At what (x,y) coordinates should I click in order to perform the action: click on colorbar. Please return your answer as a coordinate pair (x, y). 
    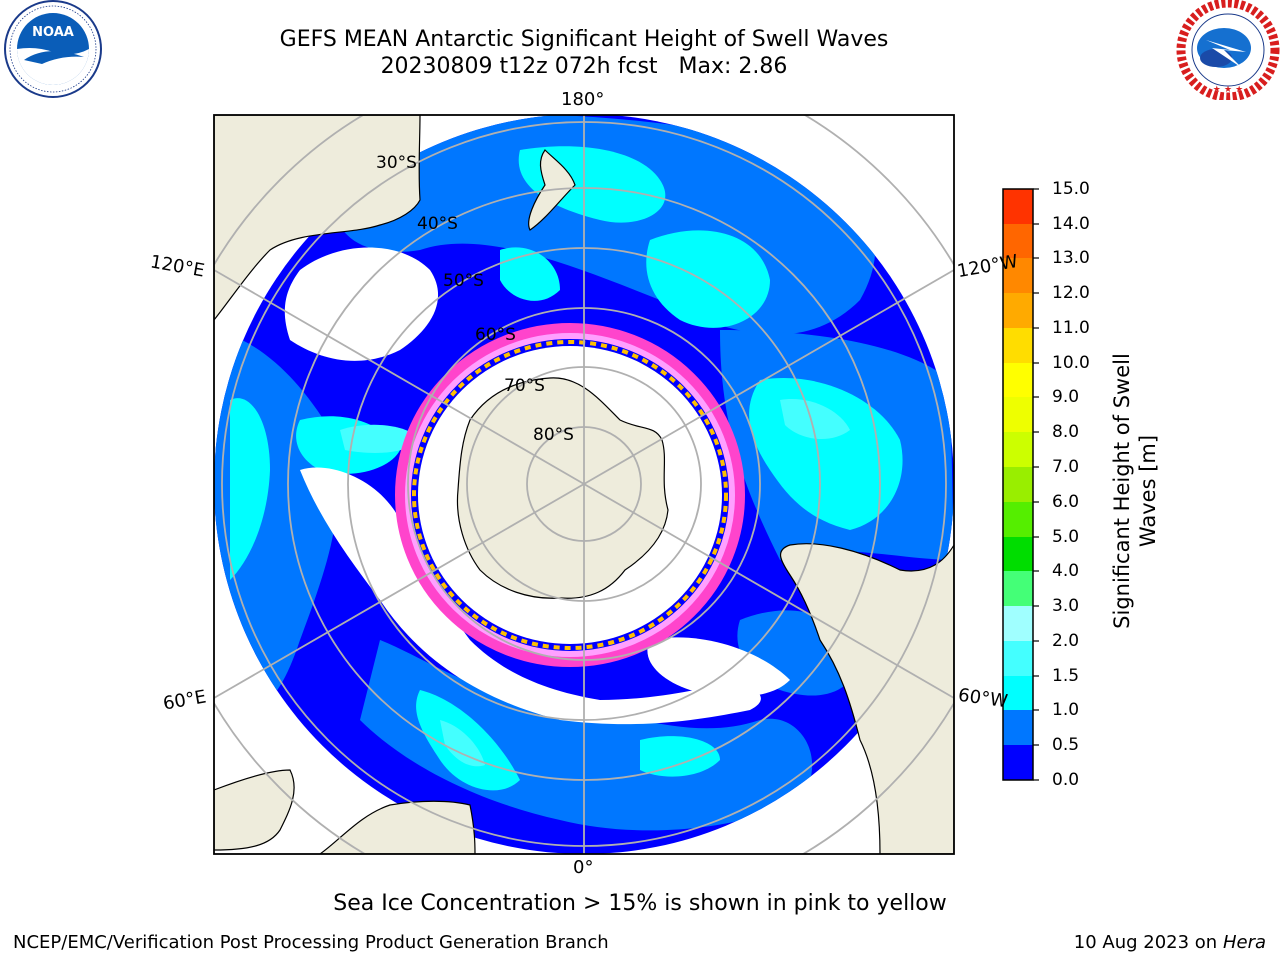
    Looking at the image, I should click on (1020, 484).